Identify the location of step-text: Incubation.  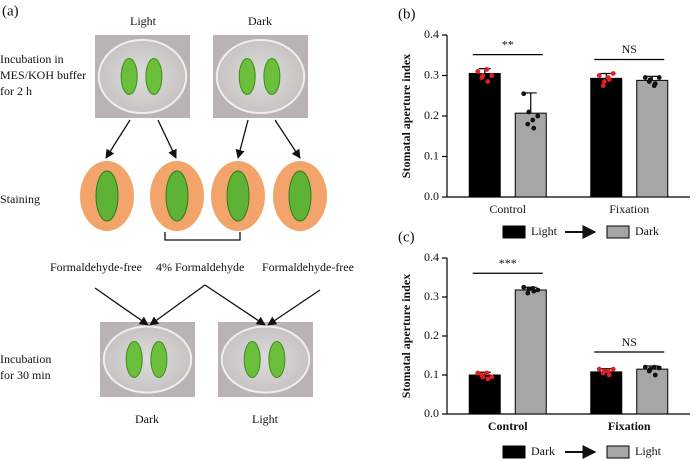
(25, 359).